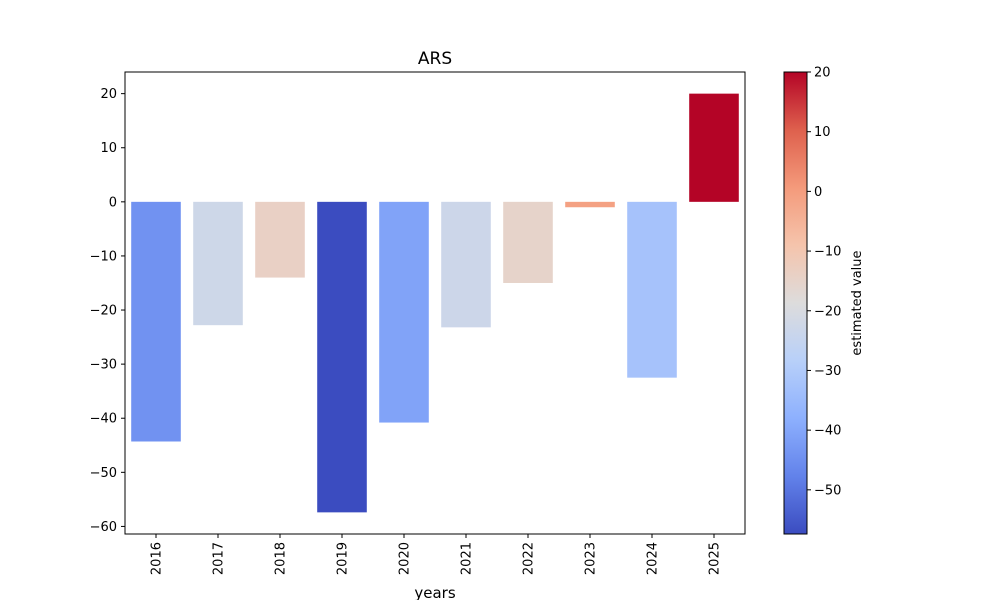 The width and height of the screenshot is (1000, 600). I want to click on y-axis: 20 10 0 −10 −20 −30 −40 −50 −60, so click(107, 311).